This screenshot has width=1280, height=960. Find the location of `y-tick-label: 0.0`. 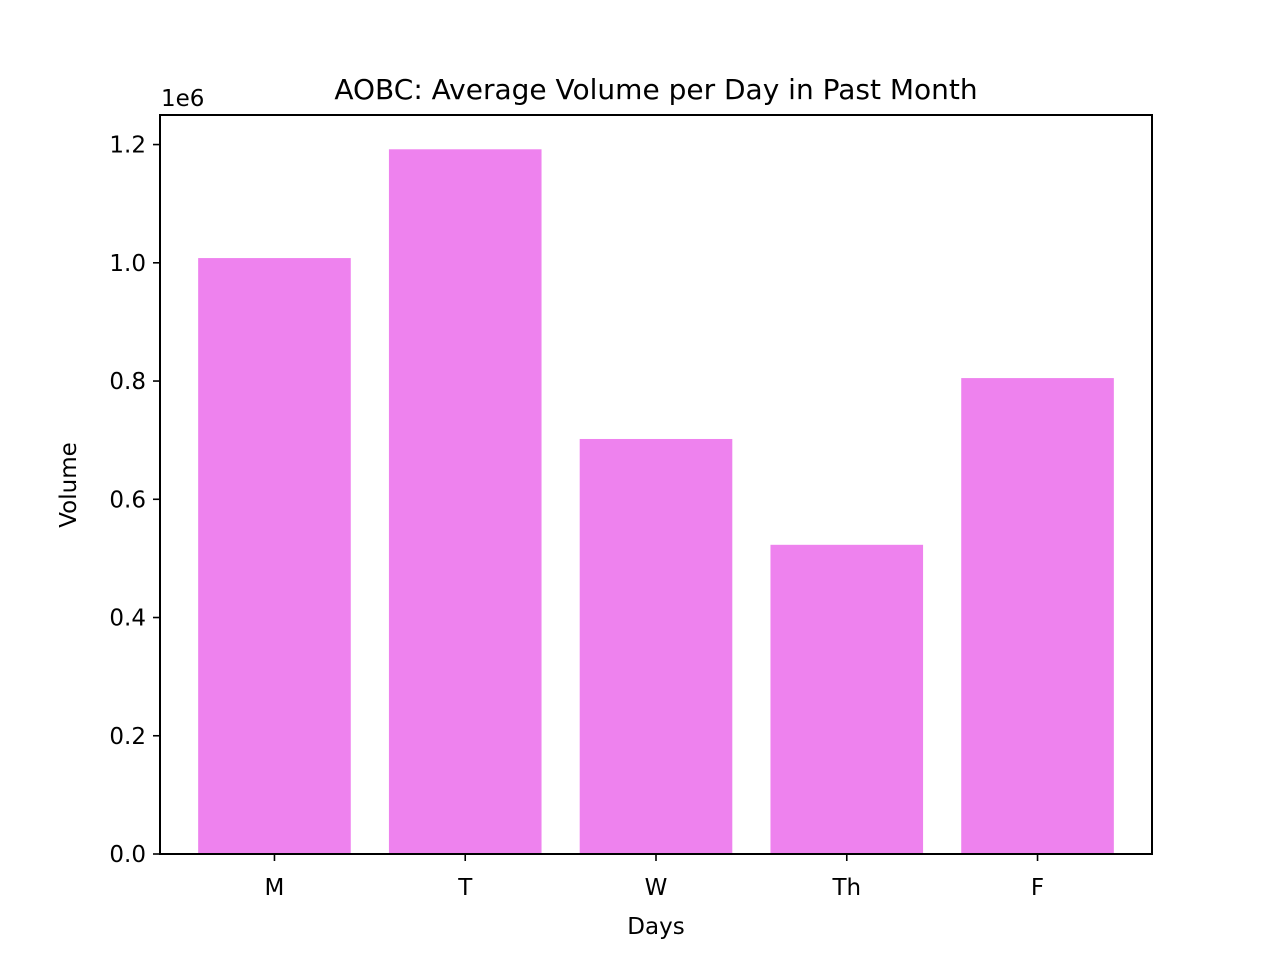

y-tick-label: 0.0 is located at coordinates (127, 855).